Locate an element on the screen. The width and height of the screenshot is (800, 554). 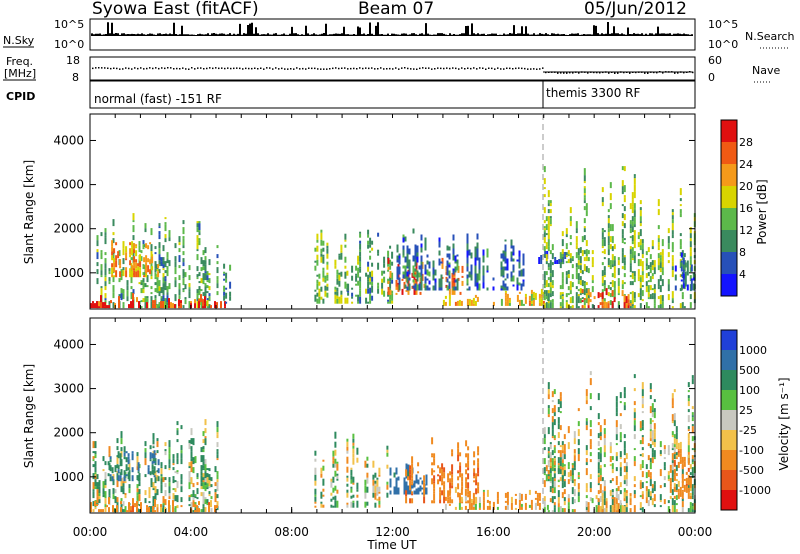
power-colorbar-swatch is located at coordinates (729, 263).